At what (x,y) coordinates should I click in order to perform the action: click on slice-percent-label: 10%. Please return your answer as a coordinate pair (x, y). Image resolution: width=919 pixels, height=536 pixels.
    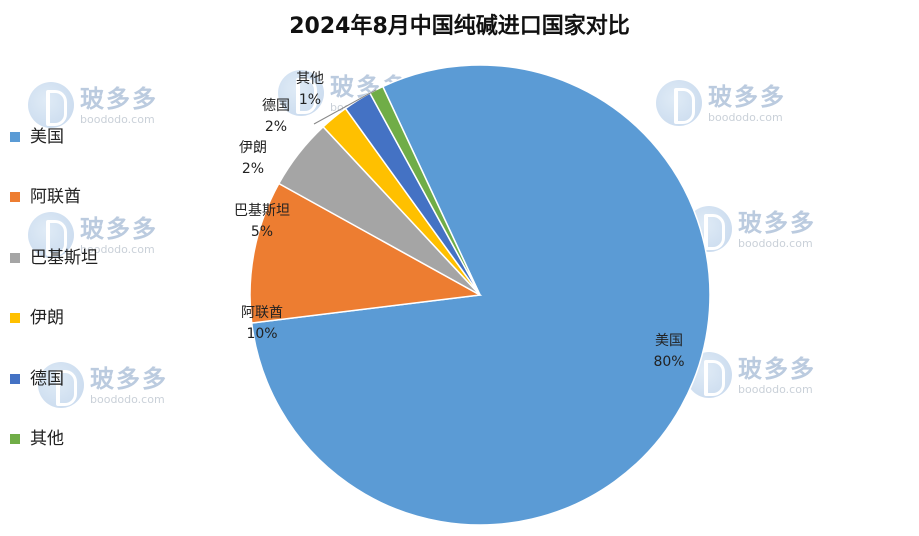
    Looking at the image, I should click on (261, 334).